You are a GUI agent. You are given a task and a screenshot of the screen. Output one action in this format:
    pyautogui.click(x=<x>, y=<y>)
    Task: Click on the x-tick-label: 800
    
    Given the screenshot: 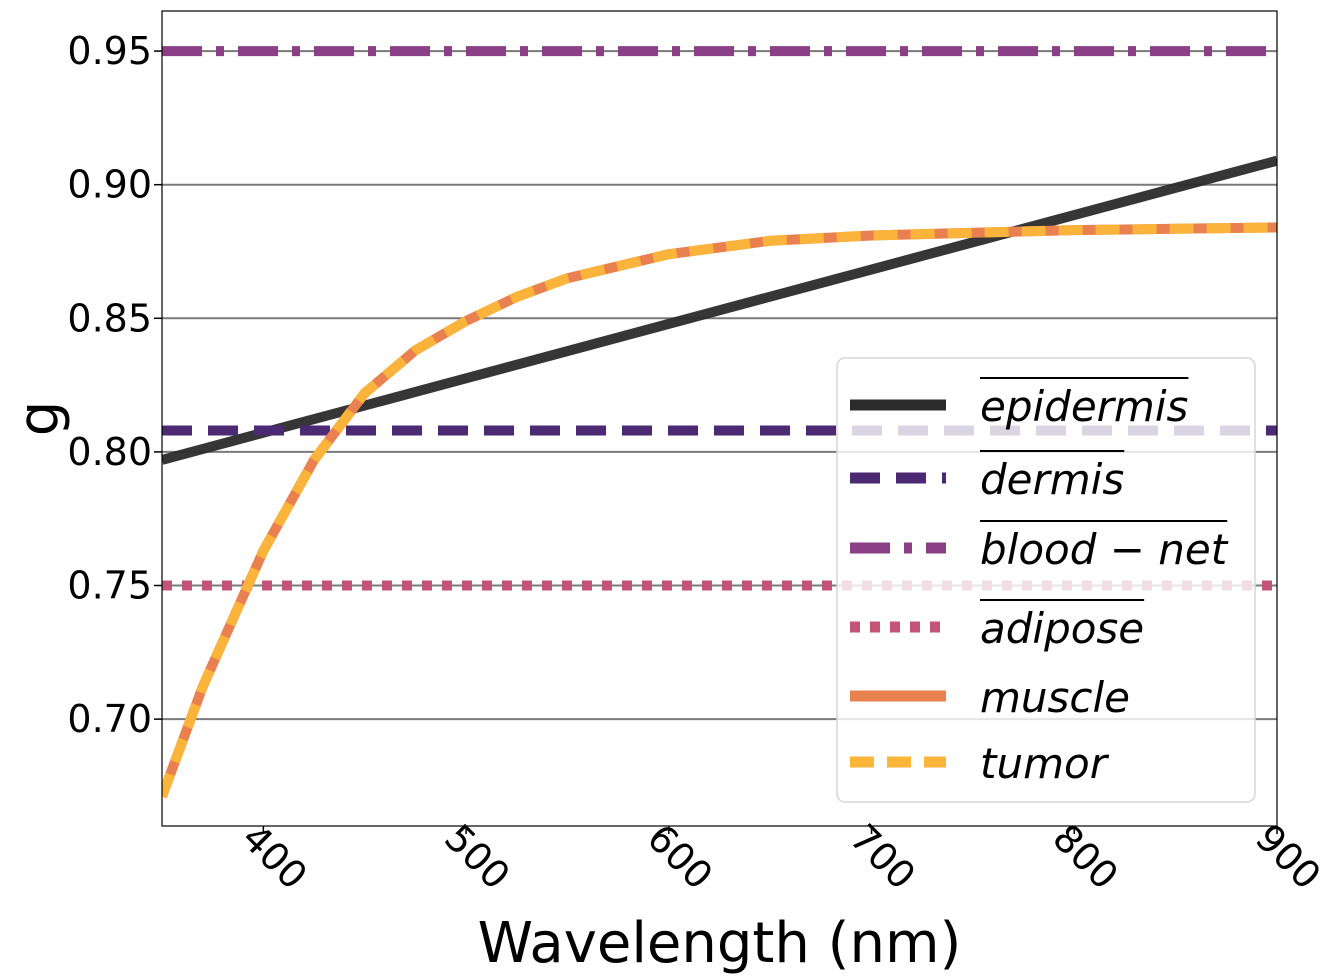 What is the action you would take?
    pyautogui.click(x=1085, y=857)
    